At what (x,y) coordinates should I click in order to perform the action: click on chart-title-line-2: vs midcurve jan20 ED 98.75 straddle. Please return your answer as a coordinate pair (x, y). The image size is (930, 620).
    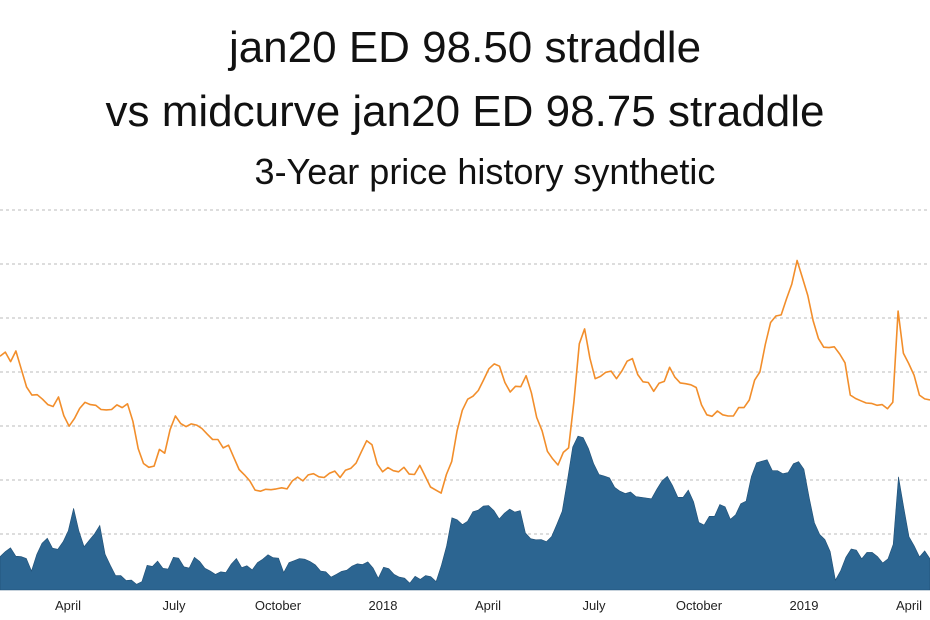
    Looking at the image, I should click on (465, 111).